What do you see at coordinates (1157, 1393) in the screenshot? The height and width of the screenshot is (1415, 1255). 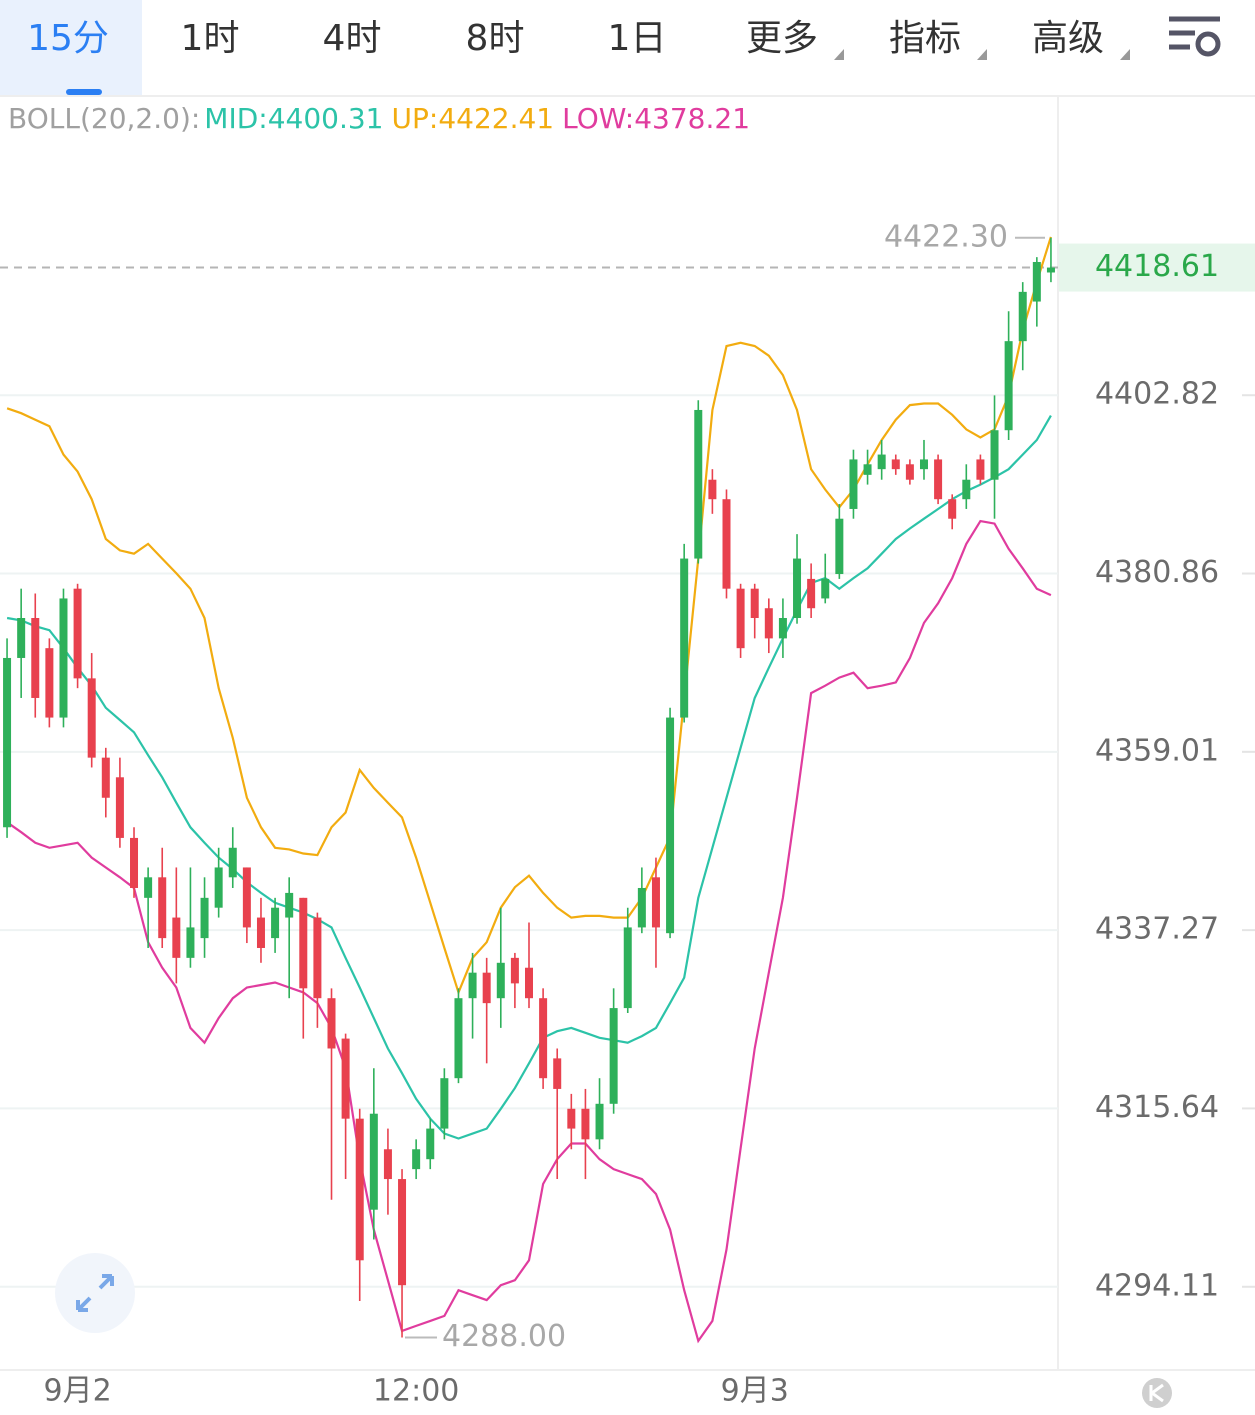 I see `kline-button` at bounding box center [1157, 1393].